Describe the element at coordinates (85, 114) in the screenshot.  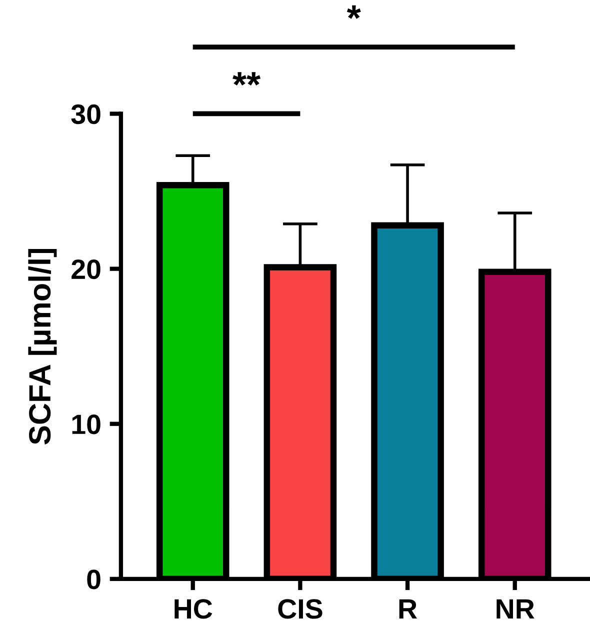
I see `y-tick-label: 30` at that location.